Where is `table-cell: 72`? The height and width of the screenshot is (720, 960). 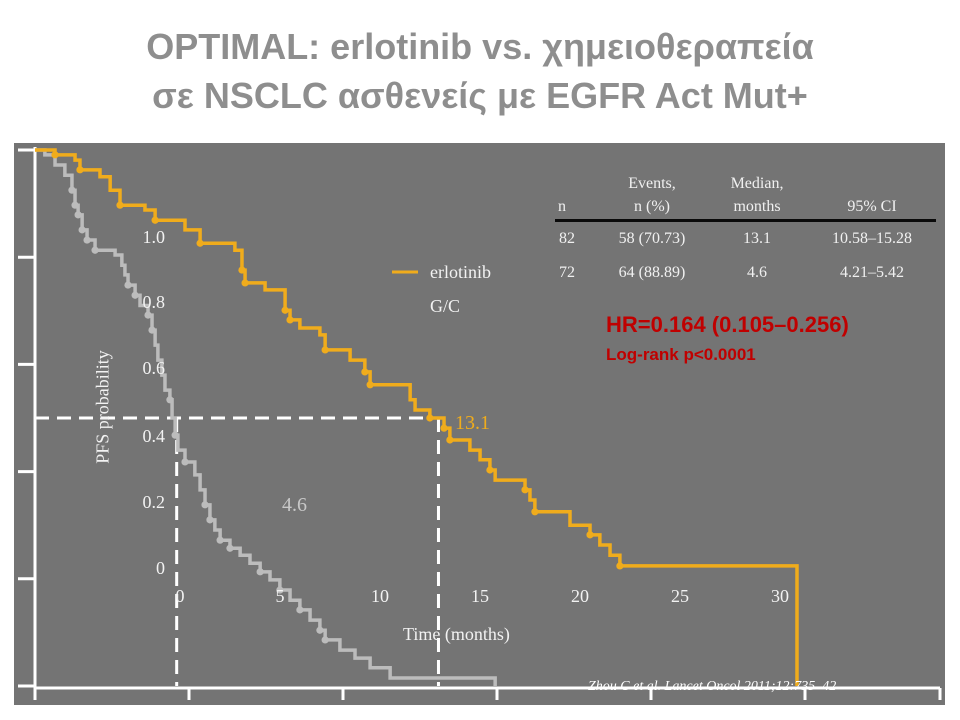 table-cell: 72 is located at coordinates (567, 272).